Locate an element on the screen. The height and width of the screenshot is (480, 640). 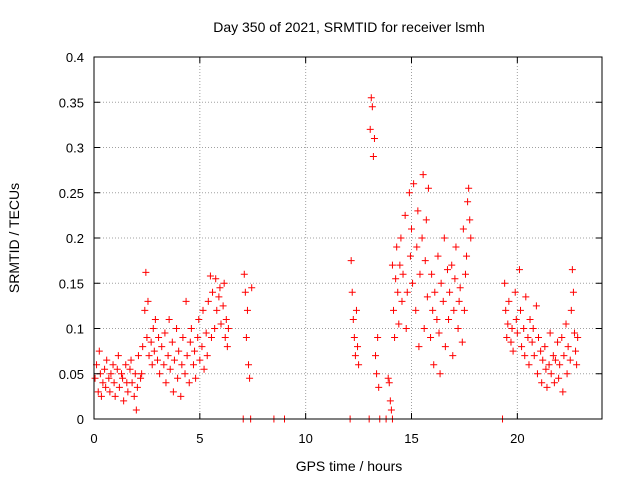
y-tick-label: 0.3 is located at coordinates (75, 148).